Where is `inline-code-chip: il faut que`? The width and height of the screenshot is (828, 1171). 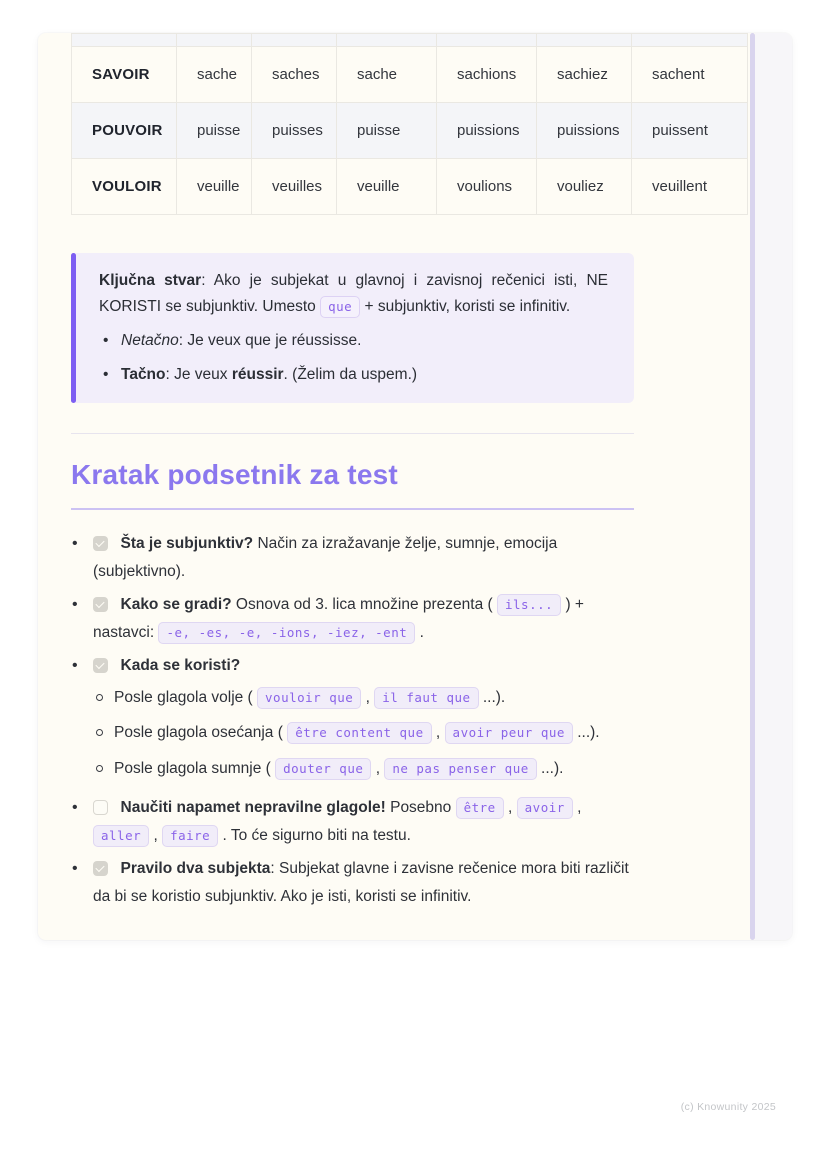 inline-code-chip: il faut que is located at coordinates (426, 697).